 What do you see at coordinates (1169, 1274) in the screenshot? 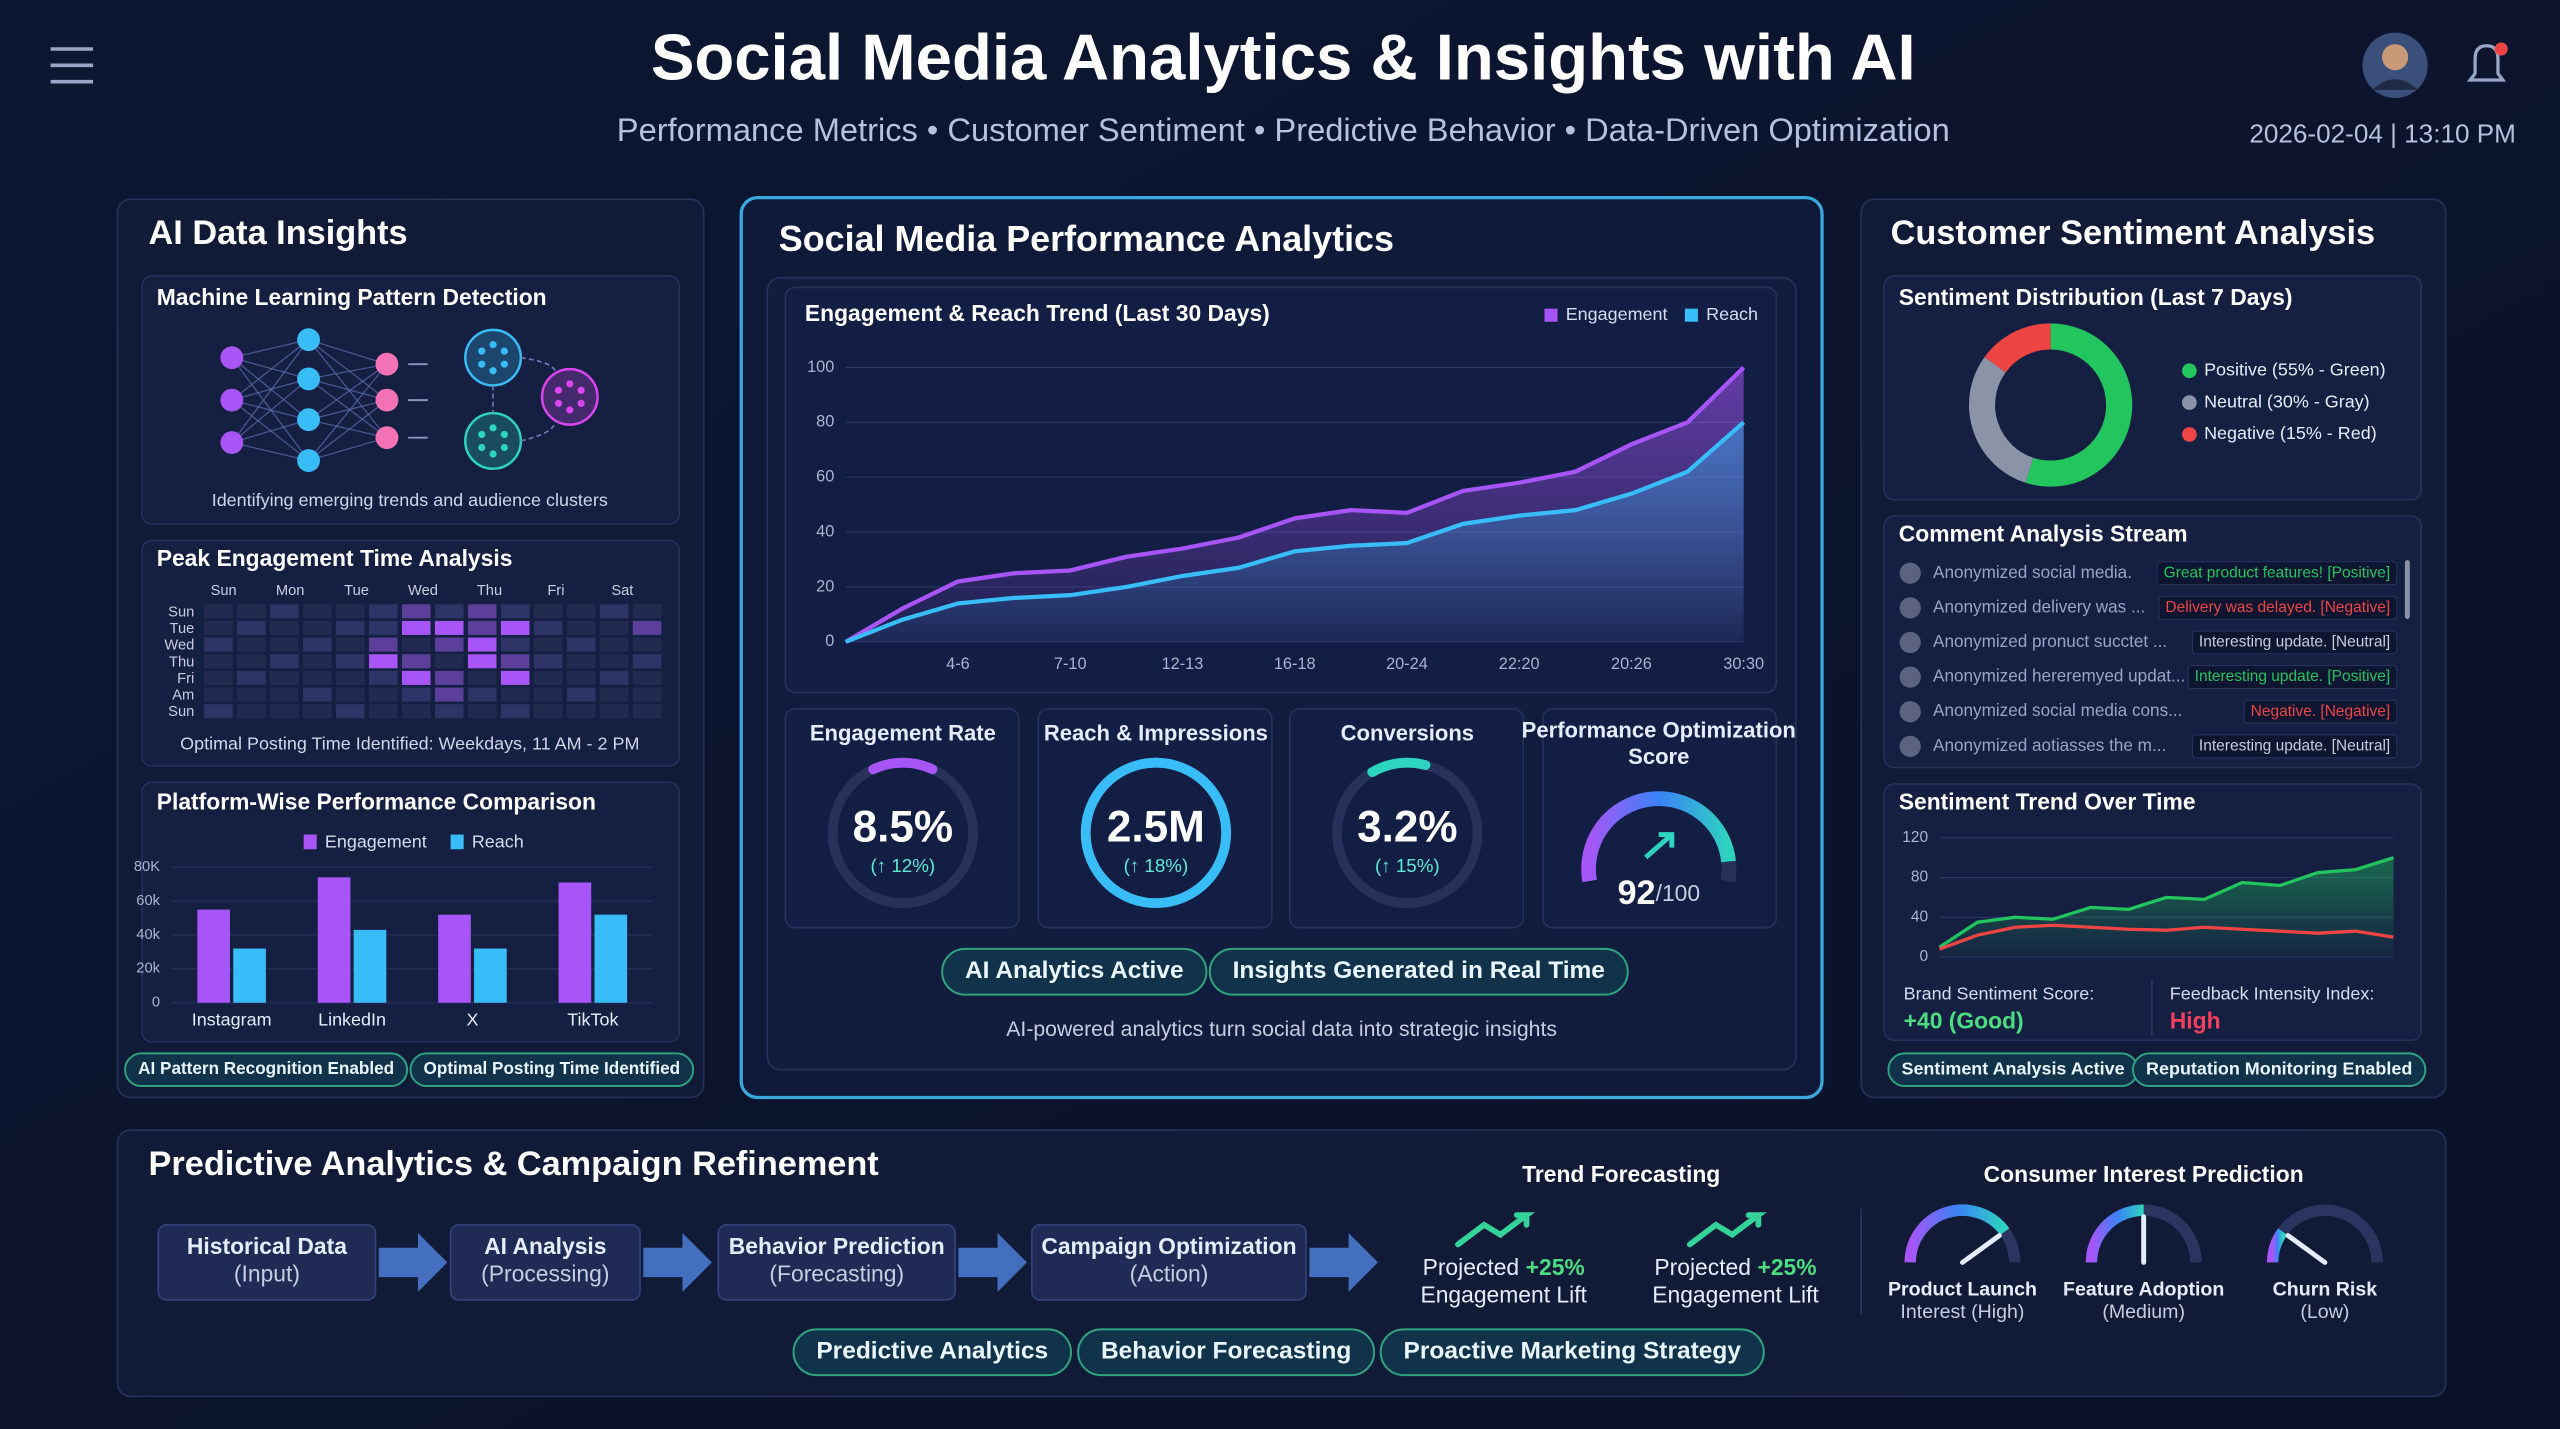
I see `step-sub: (Action)` at bounding box center [1169, 1274].